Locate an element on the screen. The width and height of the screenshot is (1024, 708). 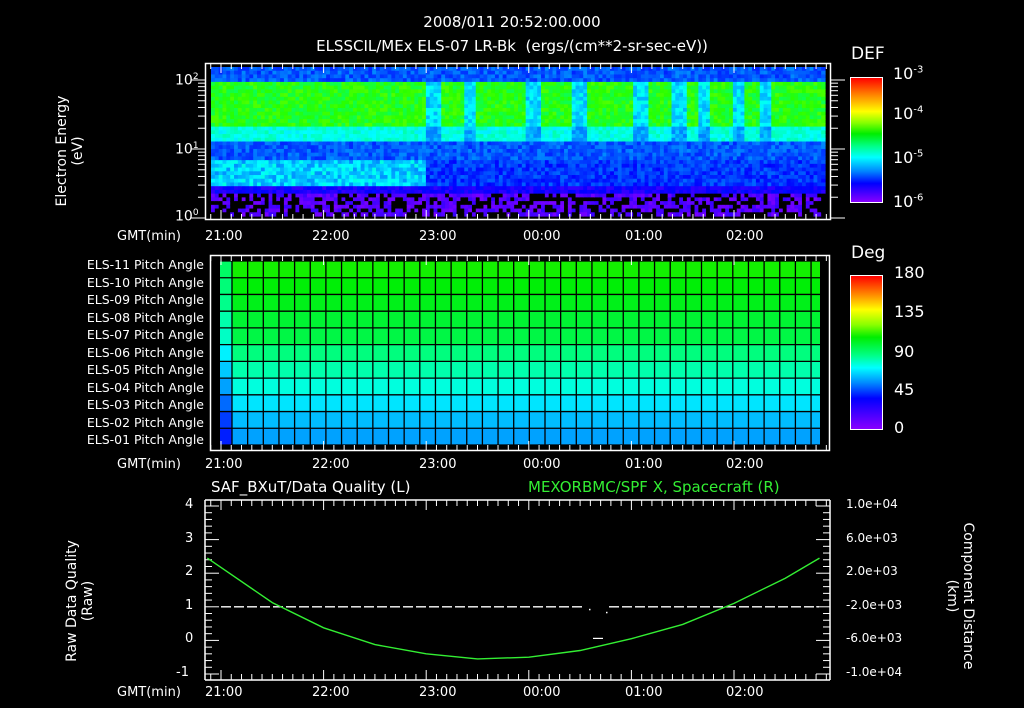
def-colorbar is located at coordinates (866, 140).